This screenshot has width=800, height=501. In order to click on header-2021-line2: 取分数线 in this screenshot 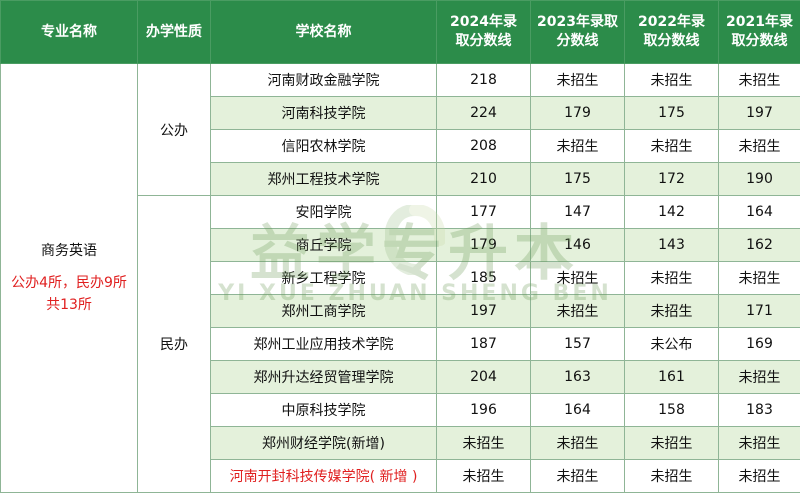, I will do `click(759, 41)`.